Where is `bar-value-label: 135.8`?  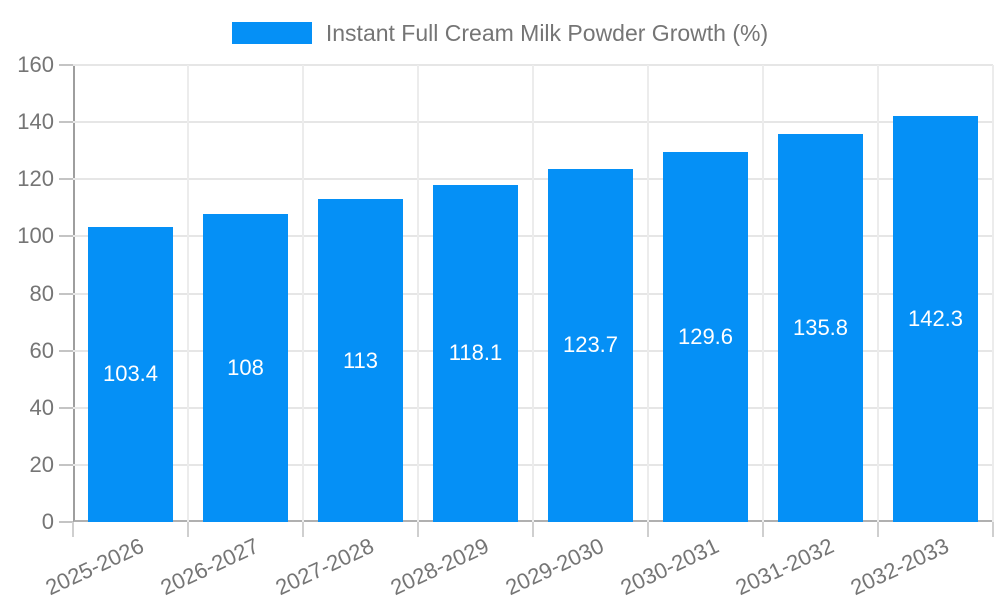 bar-value-label: 135.8 is located at coordinates (820, 328).